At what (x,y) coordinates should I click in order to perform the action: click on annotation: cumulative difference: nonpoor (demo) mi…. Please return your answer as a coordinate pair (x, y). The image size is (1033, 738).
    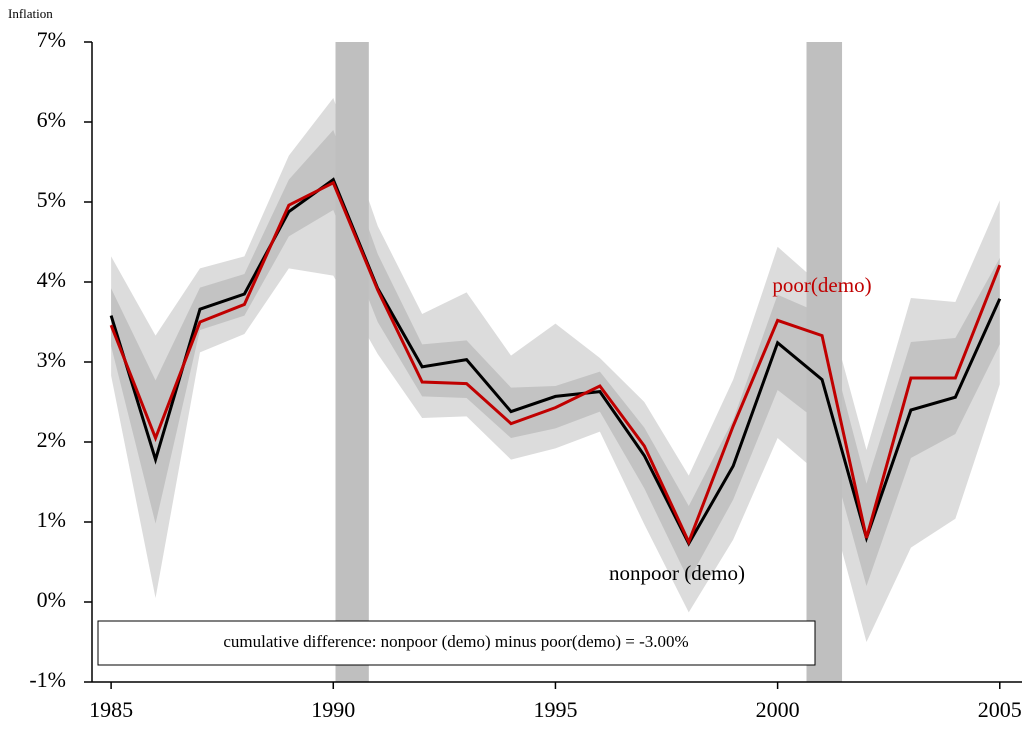
    Looking at the image, I should click on (455, 641).